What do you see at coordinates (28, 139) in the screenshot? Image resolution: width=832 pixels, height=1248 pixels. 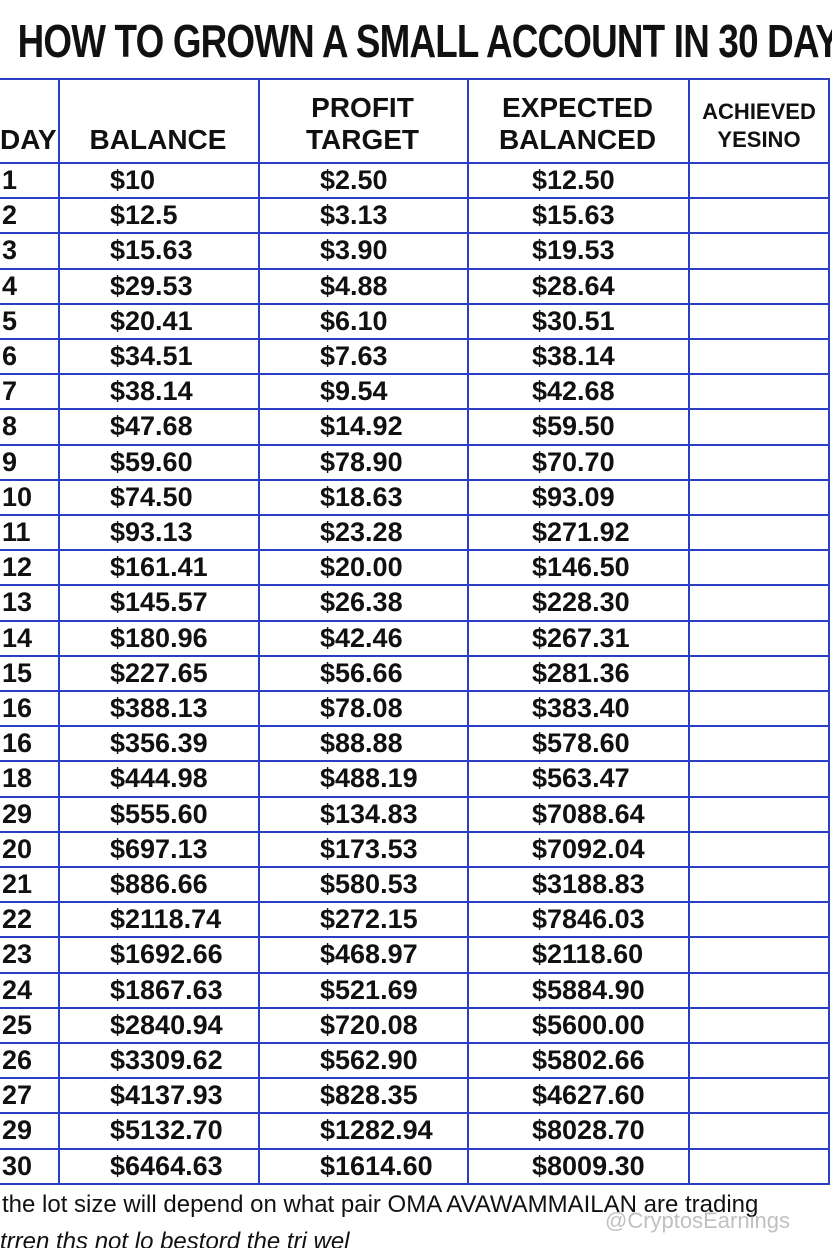 I see `column-header: DAY` at bounding box center [28, 139].